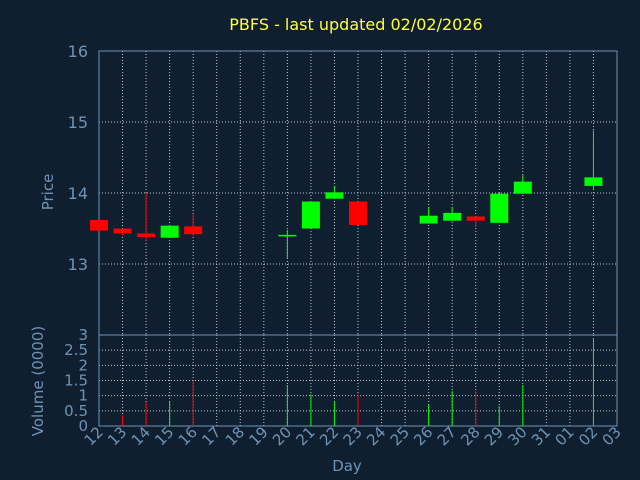 The height and width of the screenshot is (480, 640). I want to click on volume-tick-label: 3, so click(83, 335).